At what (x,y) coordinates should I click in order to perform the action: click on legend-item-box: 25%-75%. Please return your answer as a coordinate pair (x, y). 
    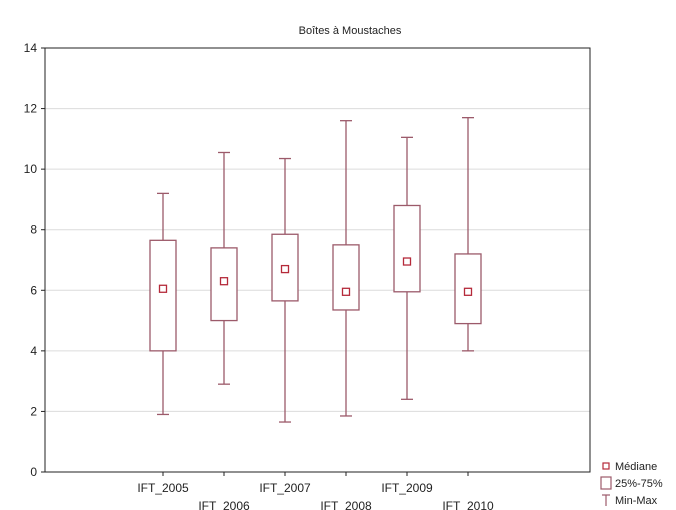
    Looking at the image, I should click on (631, 483).